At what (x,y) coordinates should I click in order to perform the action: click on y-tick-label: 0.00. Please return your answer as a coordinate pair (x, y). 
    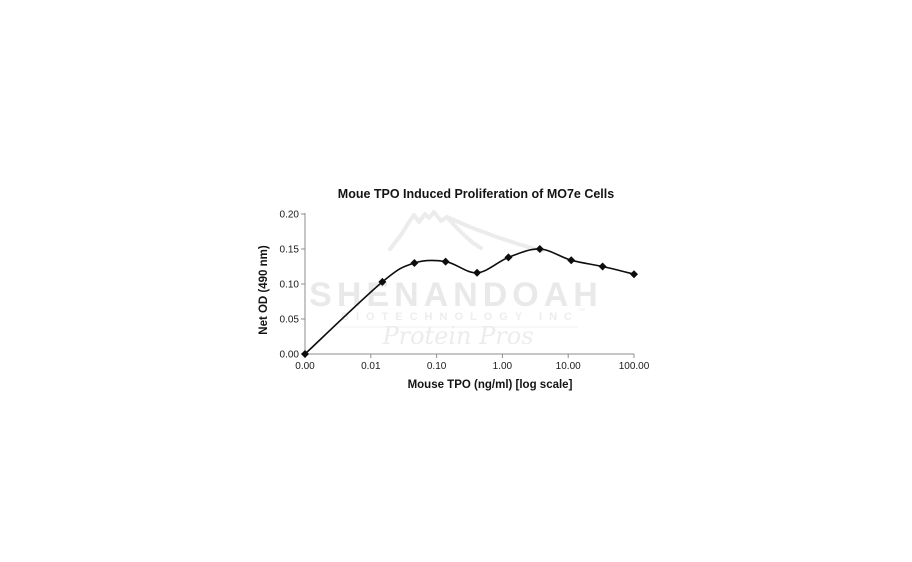
    Looking at the image, I should click on (290, 355).